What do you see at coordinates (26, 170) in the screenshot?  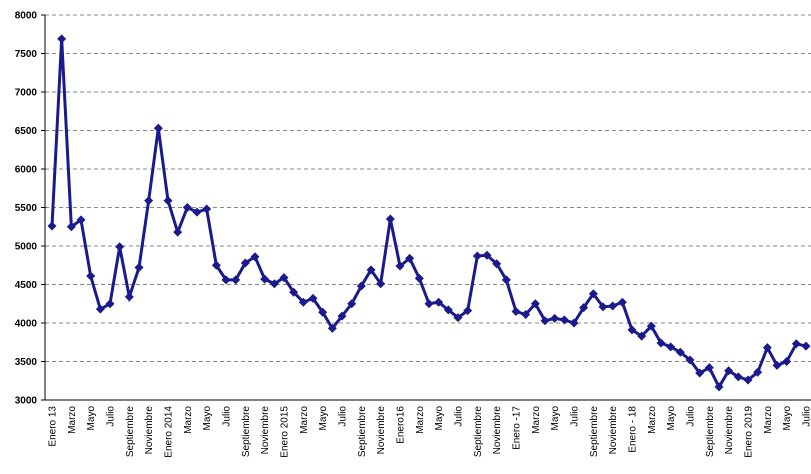 I see `y-tick-label: 6000` at bounding box center [26, 170].